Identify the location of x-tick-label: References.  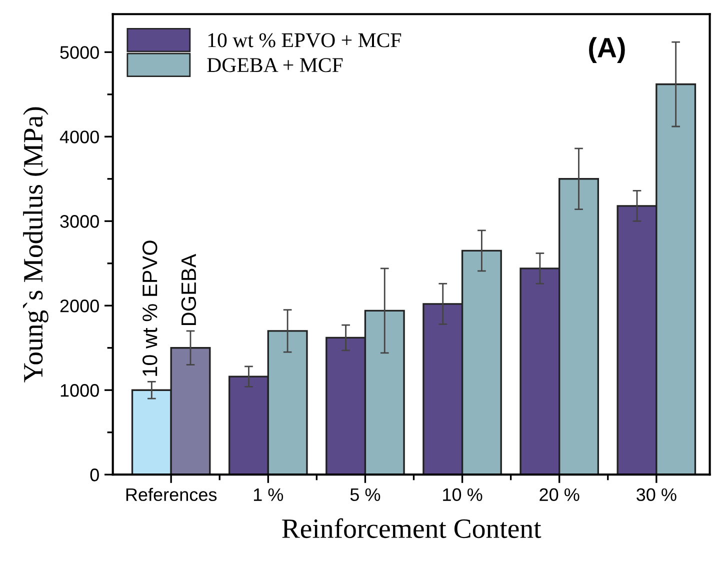
(171, 495).